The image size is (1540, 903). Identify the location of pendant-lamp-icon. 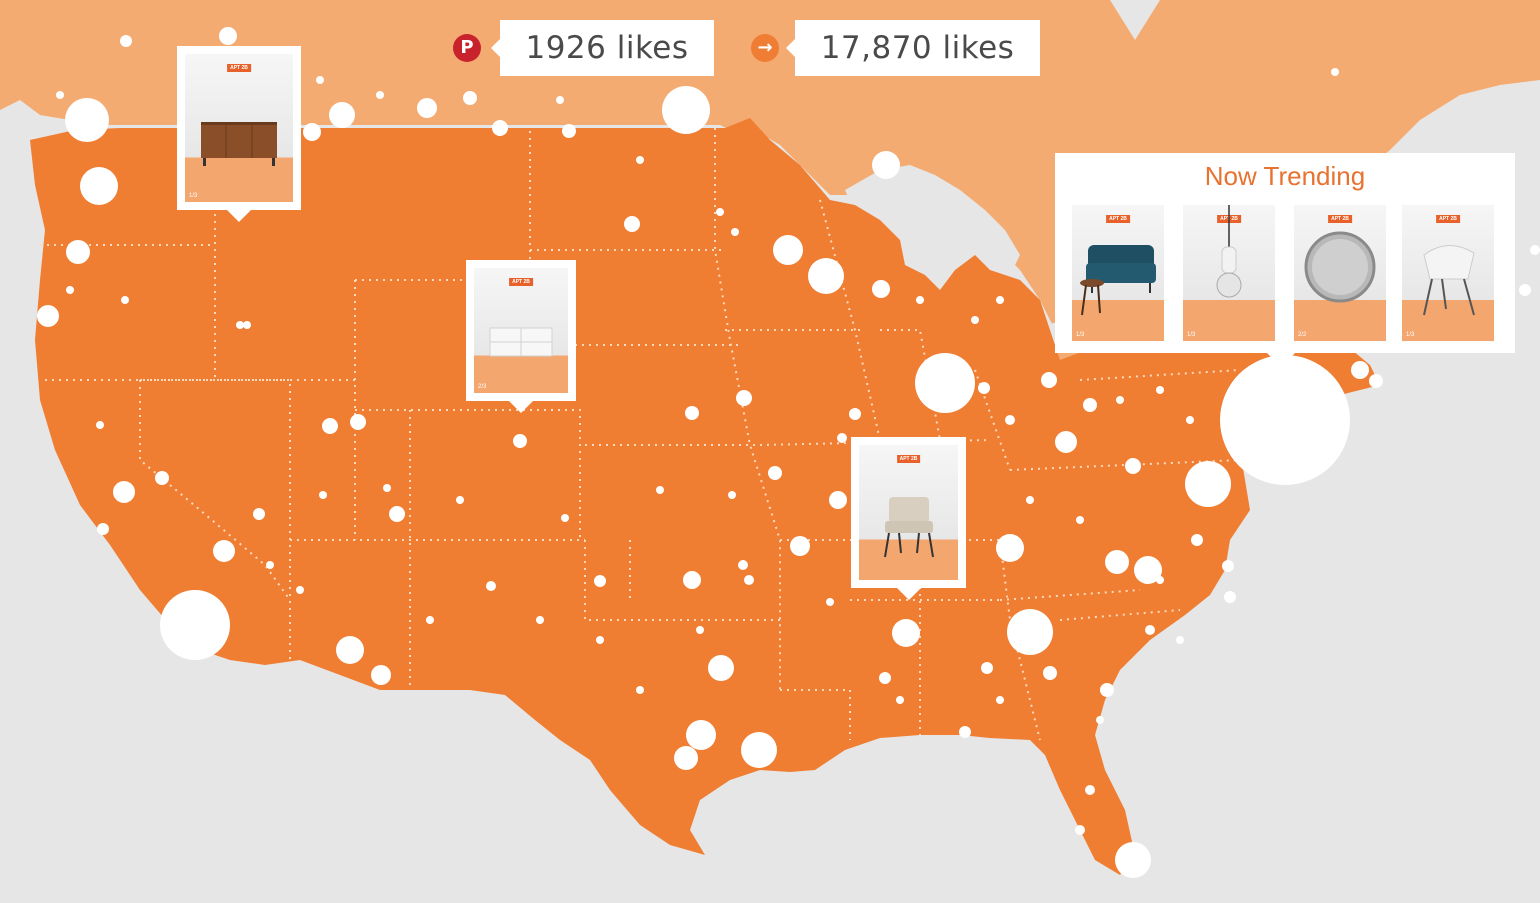
(1229, 251).